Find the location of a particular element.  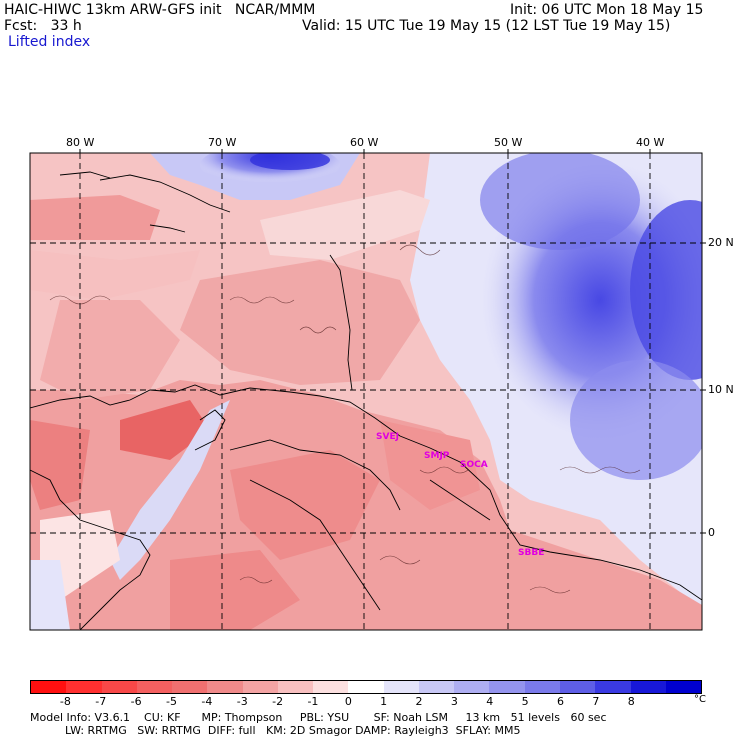

legend-tick-label: -2 is located at coordinates (278, 701).